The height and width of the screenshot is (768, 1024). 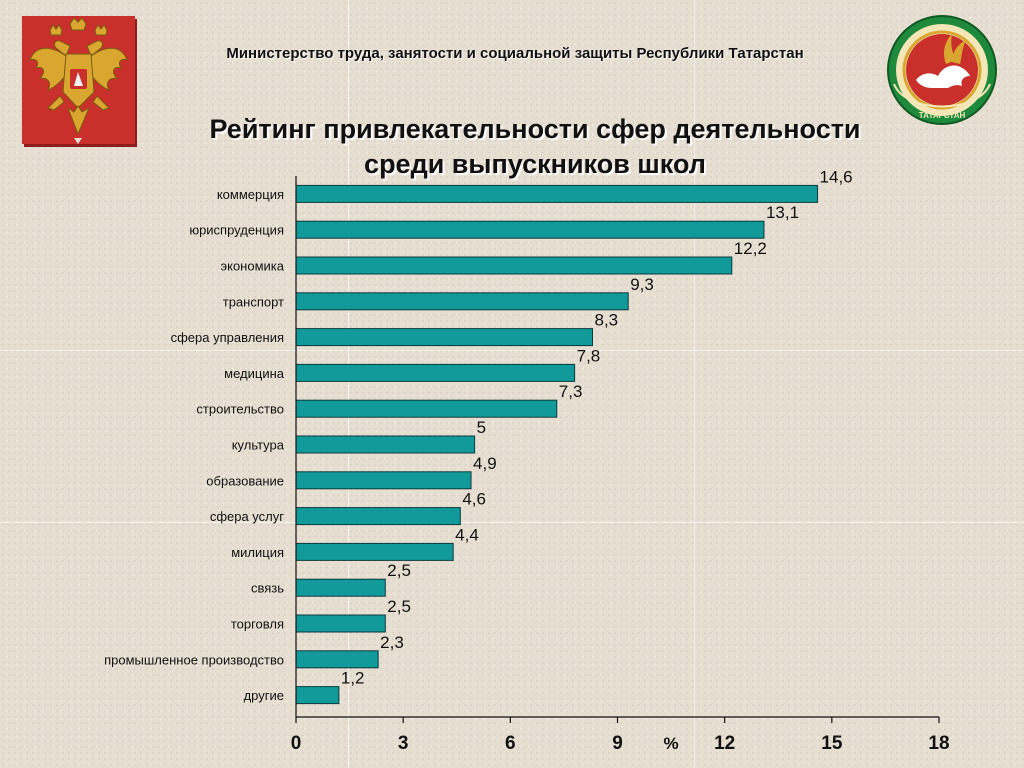 I want to click on category-label-2: экономика, so click(x=252, y=266).